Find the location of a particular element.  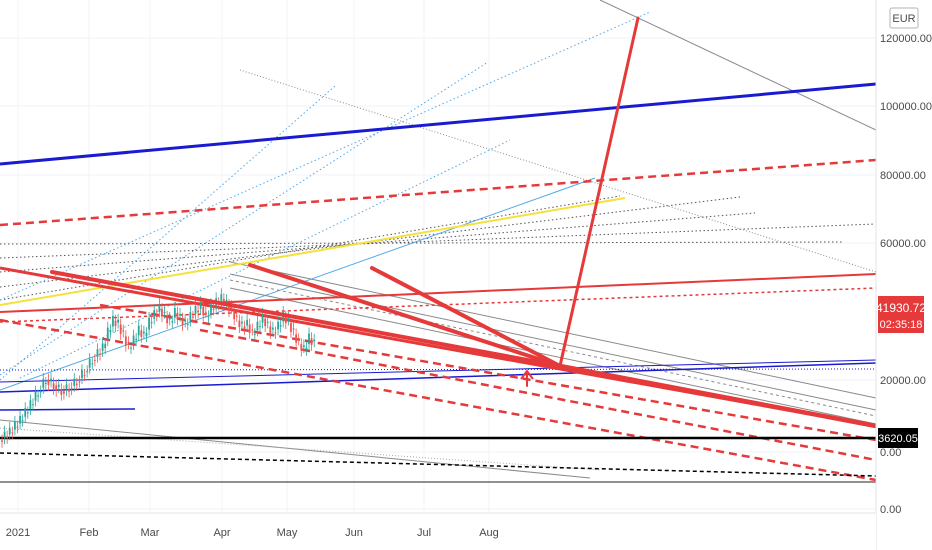

dotted-trend-line is located at coordinates (421, 243).